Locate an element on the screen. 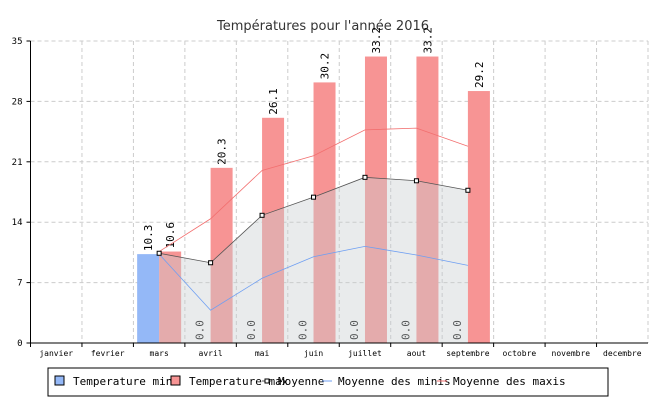 The image size is (650, 400). data-label: 10.3 is located at coordinates (148, 238).